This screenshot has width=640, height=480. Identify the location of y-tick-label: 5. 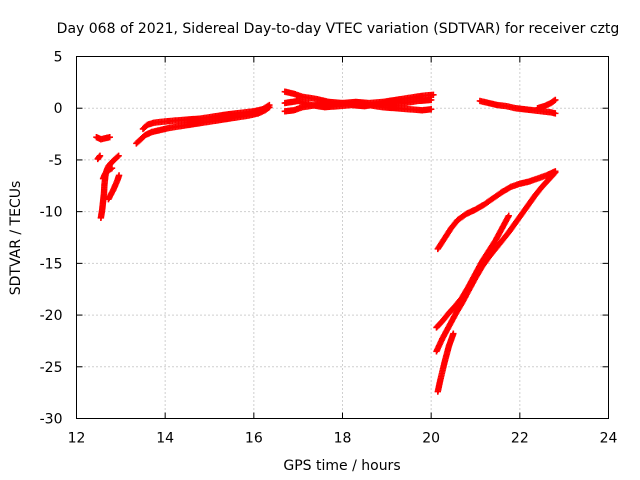
(58, 58).